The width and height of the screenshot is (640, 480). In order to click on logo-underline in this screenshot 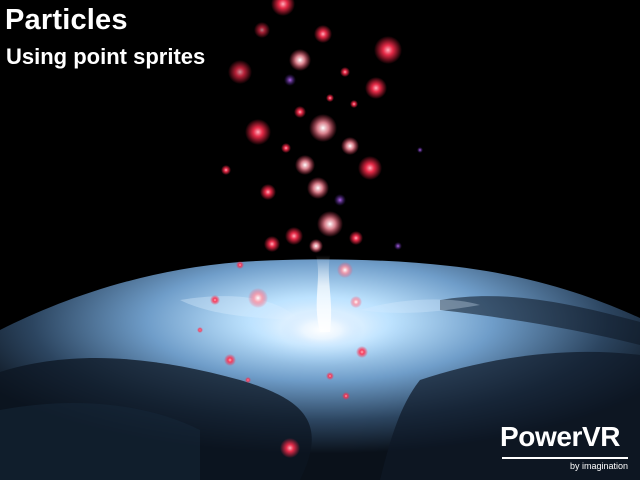, I will do `click(565, 458)`.